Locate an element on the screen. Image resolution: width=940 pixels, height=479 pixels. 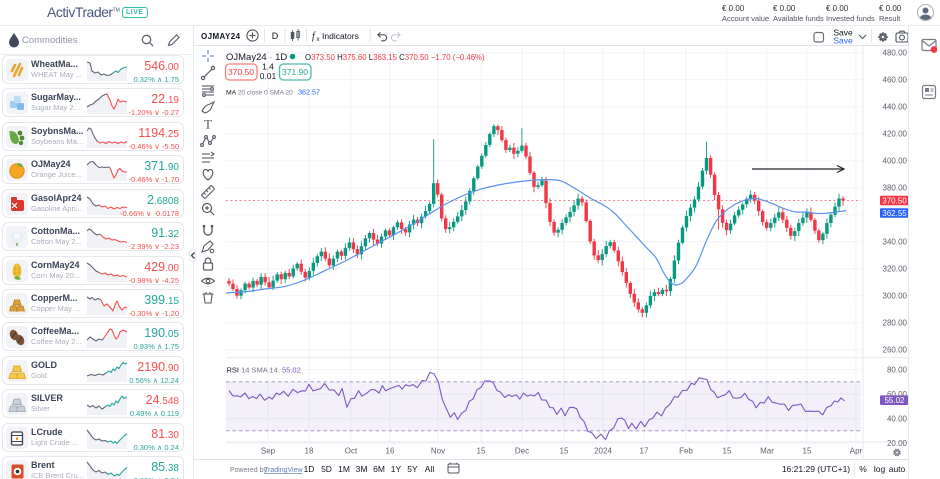
svg-text: 1Y is located at coordinates (396, 469).